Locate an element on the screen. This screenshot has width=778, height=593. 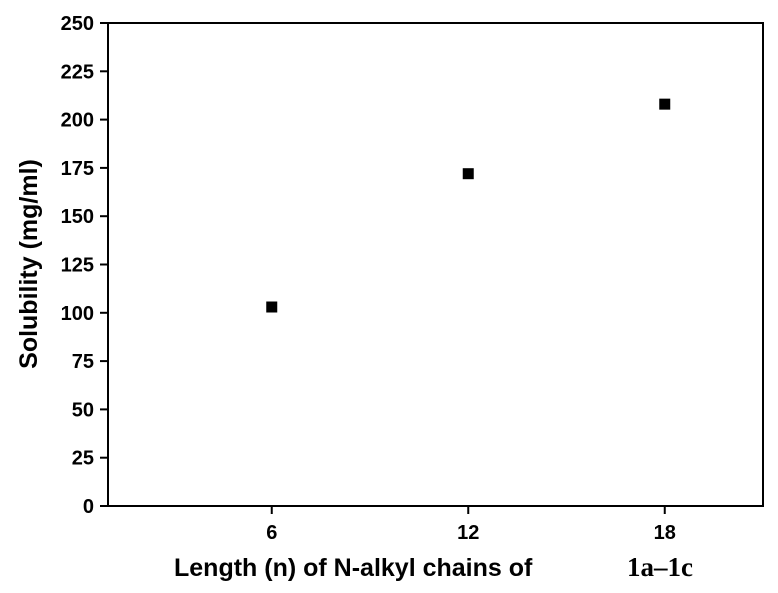
y-axis: 0 25 50 75 100 125 150 175 200 225 250 is located at coordinates (84, 265).